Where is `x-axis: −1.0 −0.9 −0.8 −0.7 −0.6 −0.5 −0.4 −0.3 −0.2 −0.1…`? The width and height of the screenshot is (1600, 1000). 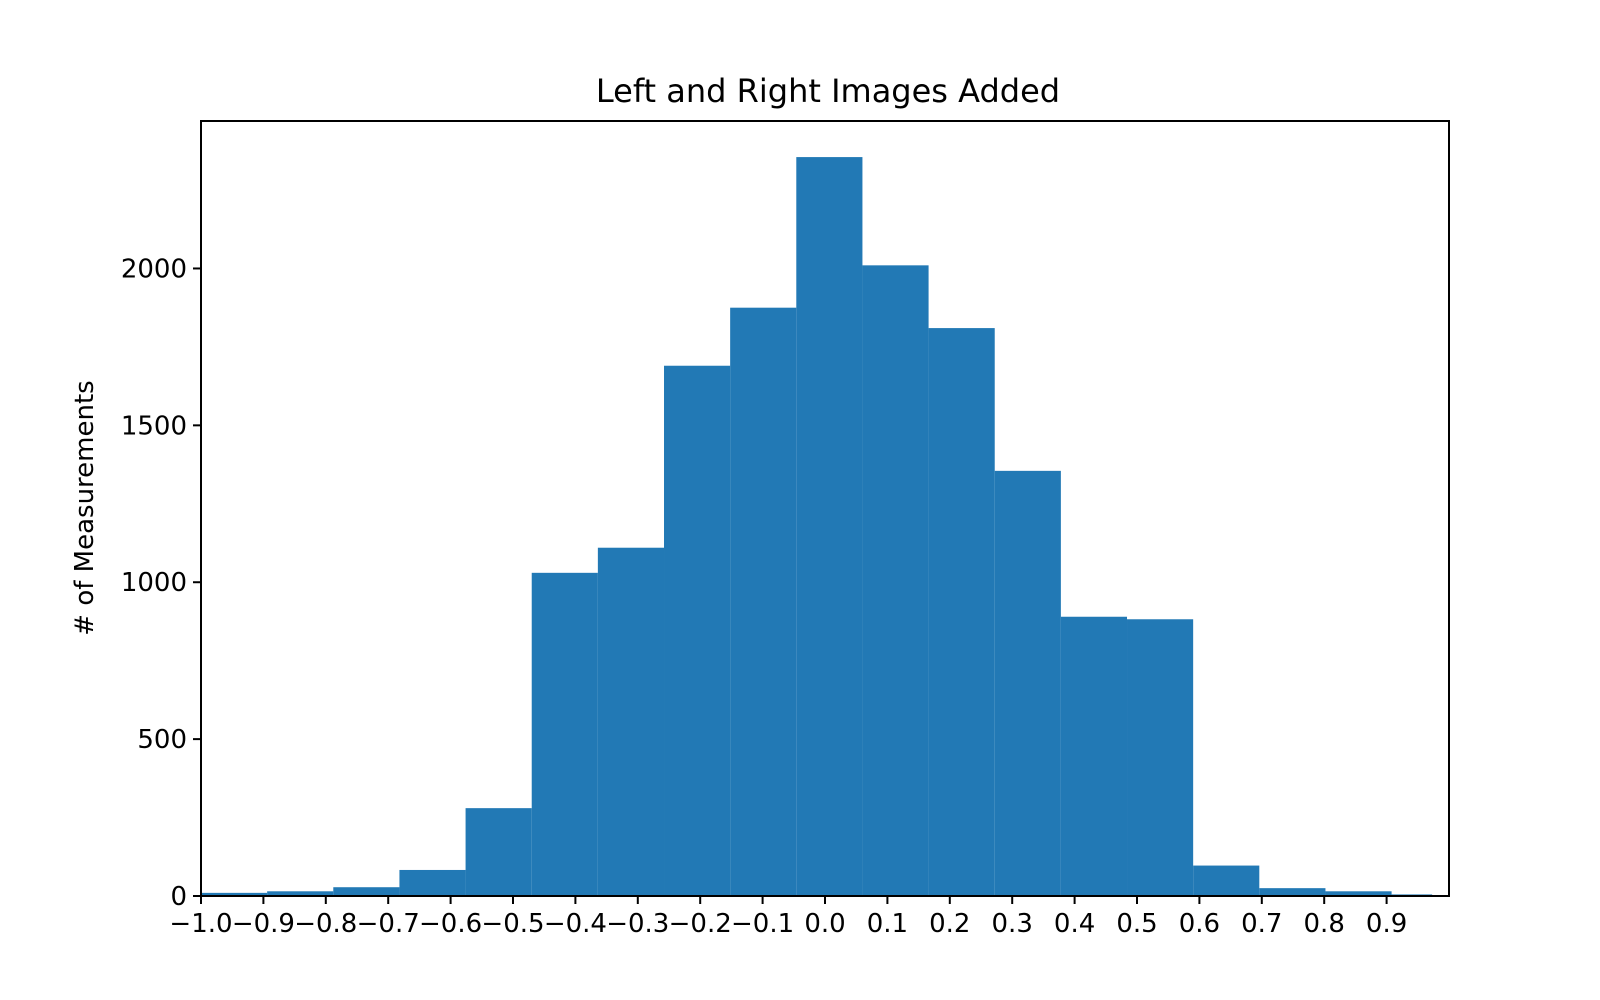
x-axis: −1.0 −0.9 −0.8 −0.7 −0.6 −0.5 −0.4 −0.3 −0.2 −0.1… is located at coordinates (788, 917).